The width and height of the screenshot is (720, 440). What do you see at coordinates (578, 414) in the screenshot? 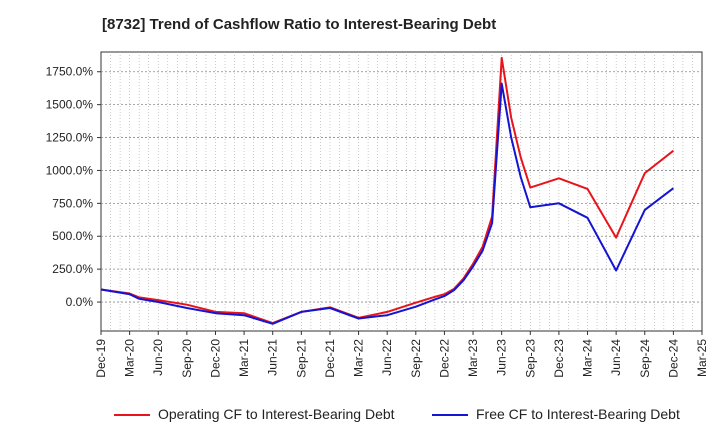
I see `legend-label-free-cf: Free CF to Interest-Bearing Debt` at bounding box center [578, 414].